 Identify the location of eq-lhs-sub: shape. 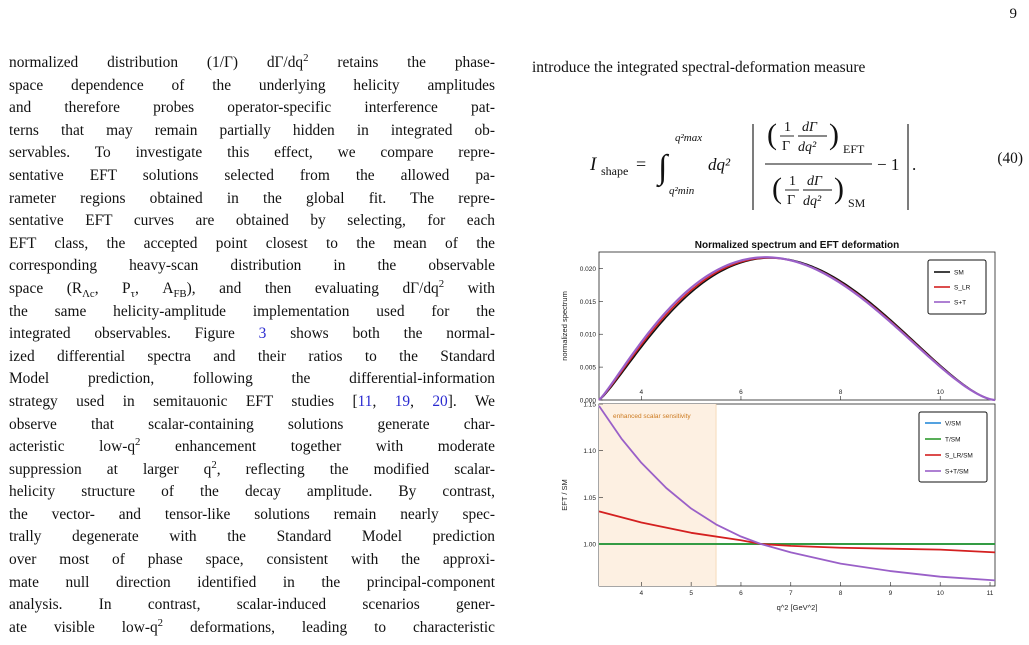
(614, 171).